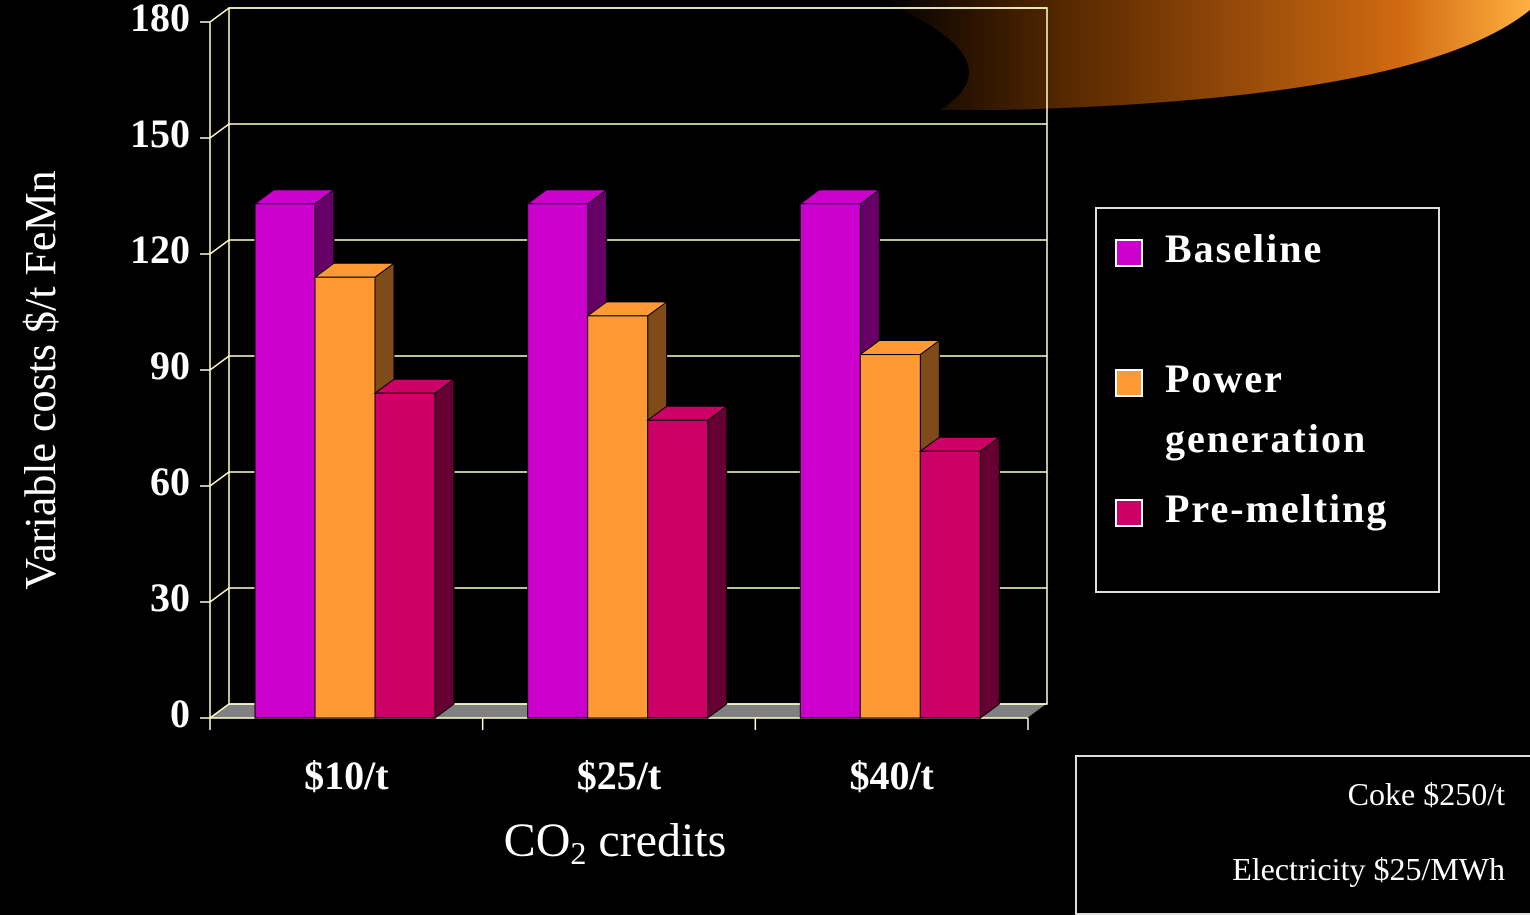 Image resolution: width=1530 pixels, height=915 pixels. I want to click on legend-item: Power generation, so click(1265, 409).